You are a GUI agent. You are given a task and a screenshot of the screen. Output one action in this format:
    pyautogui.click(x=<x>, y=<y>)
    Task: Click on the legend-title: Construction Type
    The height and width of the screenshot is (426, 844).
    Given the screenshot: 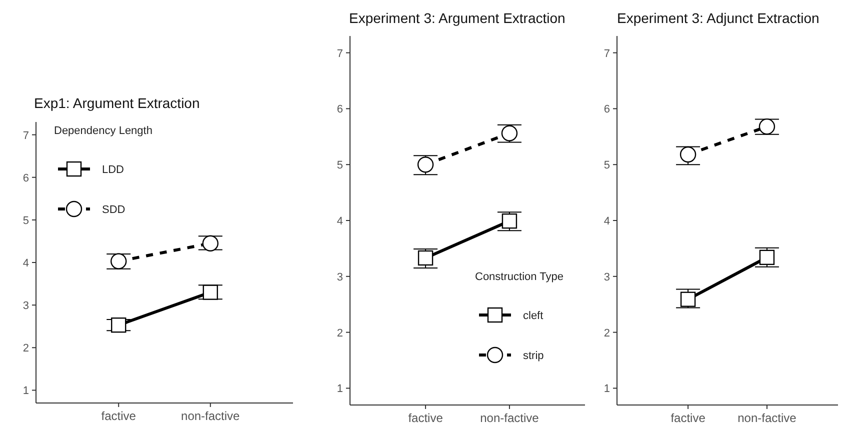 What is the action you would take?
    pyautogui.click(x=519, y=277)
    